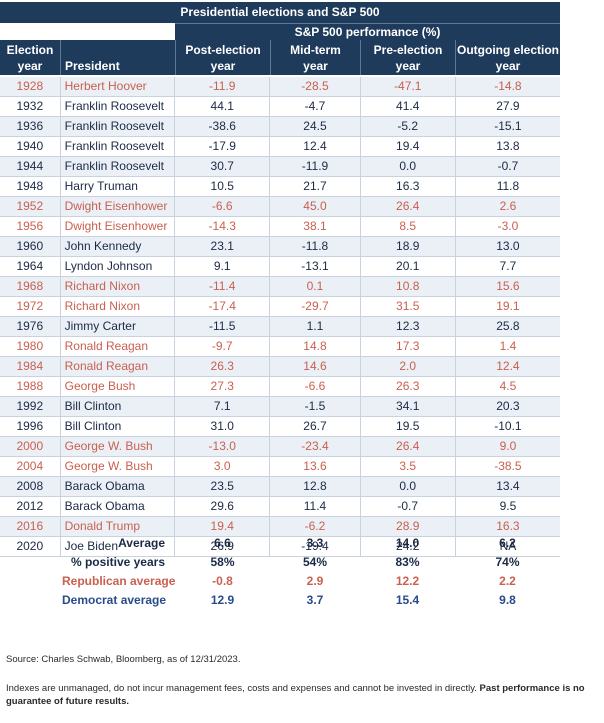  Describe the element at coordinates (30, 286) in the screenshot. I see `cell-year: 1968` at that location.